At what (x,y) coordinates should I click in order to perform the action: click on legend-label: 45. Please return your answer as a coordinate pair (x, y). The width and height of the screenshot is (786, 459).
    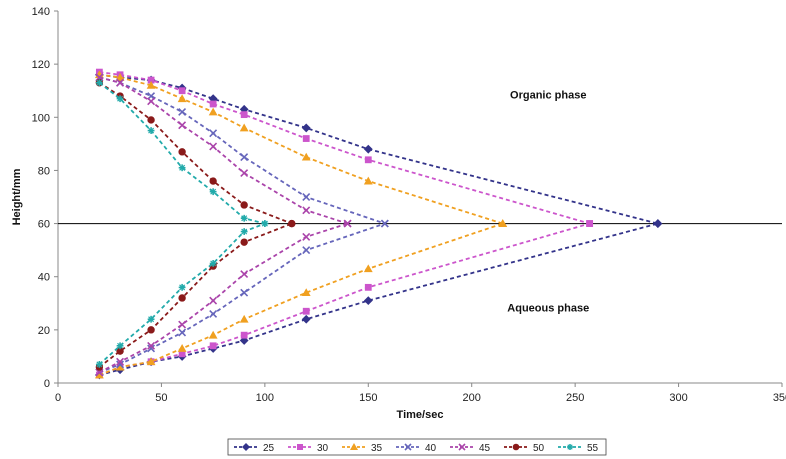
    Looking at the image, I should click on (485, 448).